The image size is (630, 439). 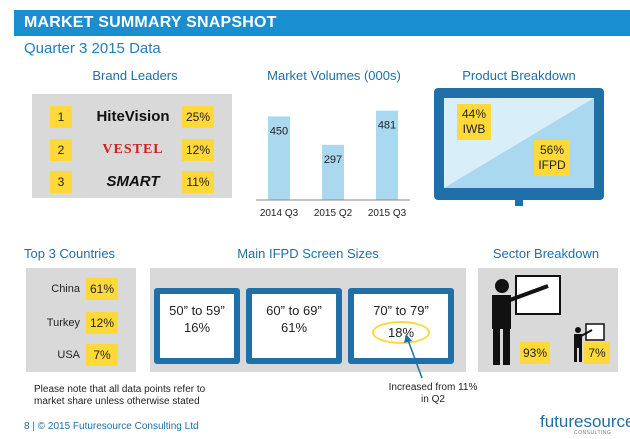 What do you see at coordinates (334, 75) in the screenshot?
I see `market-volumes-title: Market Volumes (000s)` at bounding box center [334, 75].